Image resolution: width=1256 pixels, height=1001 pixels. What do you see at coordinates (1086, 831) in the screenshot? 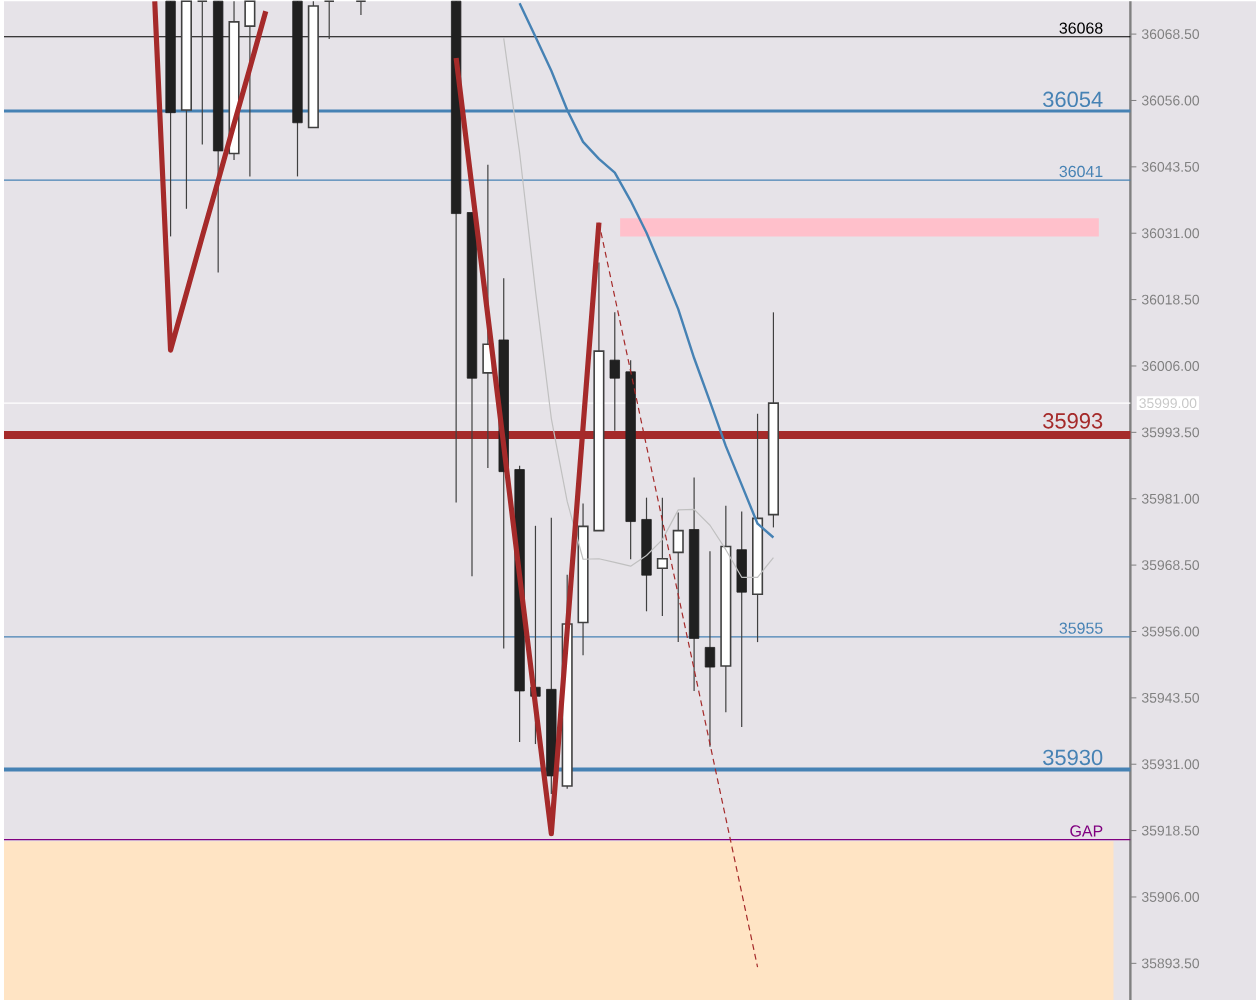
I see `ref-line-label: GAP` at bounding box center [1086, 831].